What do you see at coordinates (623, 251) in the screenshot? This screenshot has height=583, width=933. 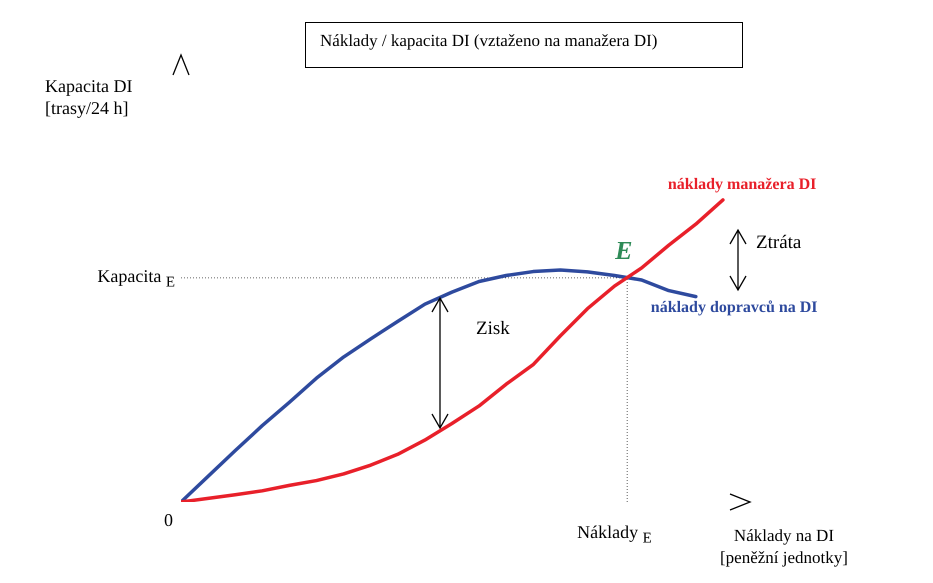 I see `annotation: E` at bounding box center [623, 251].